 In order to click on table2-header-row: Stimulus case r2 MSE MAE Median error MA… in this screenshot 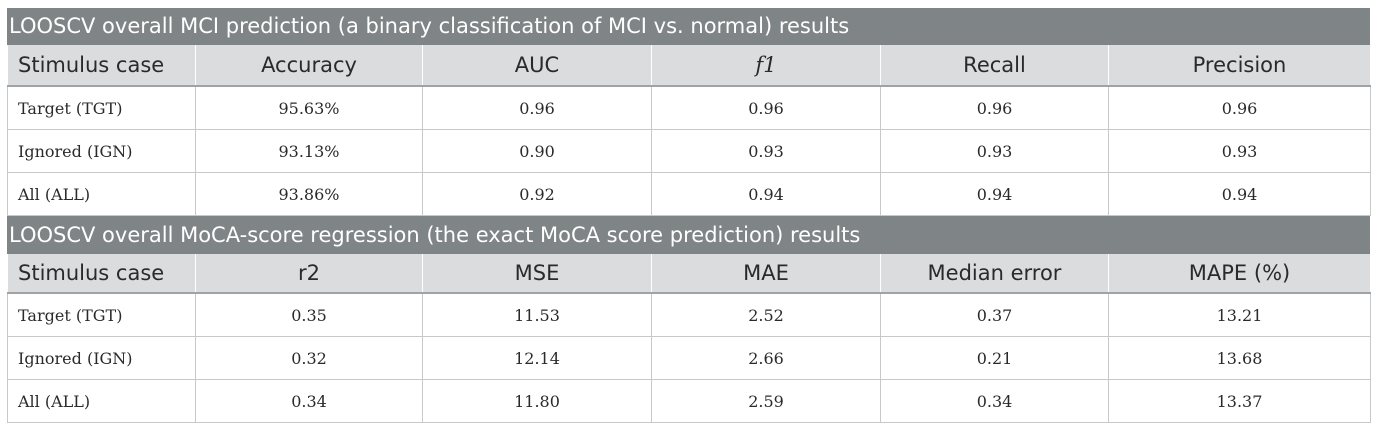, I will do `click(689, 273)`.